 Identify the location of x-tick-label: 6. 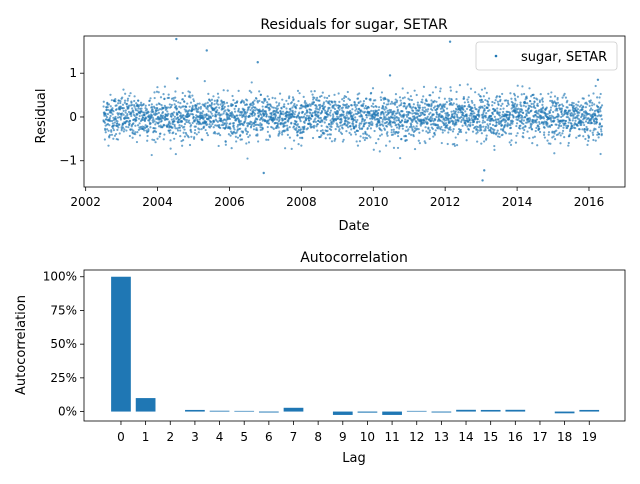
(269, 437).